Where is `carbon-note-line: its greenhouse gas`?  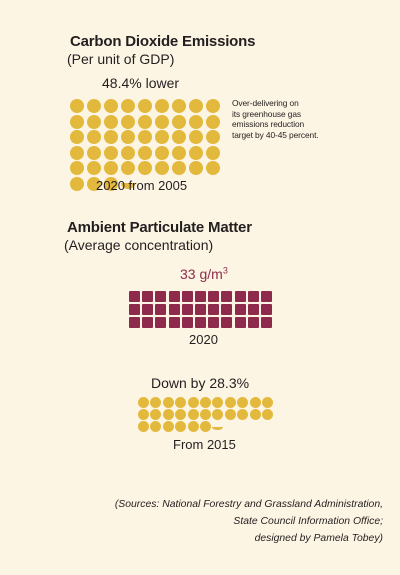 carbon-note-line: its greenhouse gas is located at coordinates (266, 113).